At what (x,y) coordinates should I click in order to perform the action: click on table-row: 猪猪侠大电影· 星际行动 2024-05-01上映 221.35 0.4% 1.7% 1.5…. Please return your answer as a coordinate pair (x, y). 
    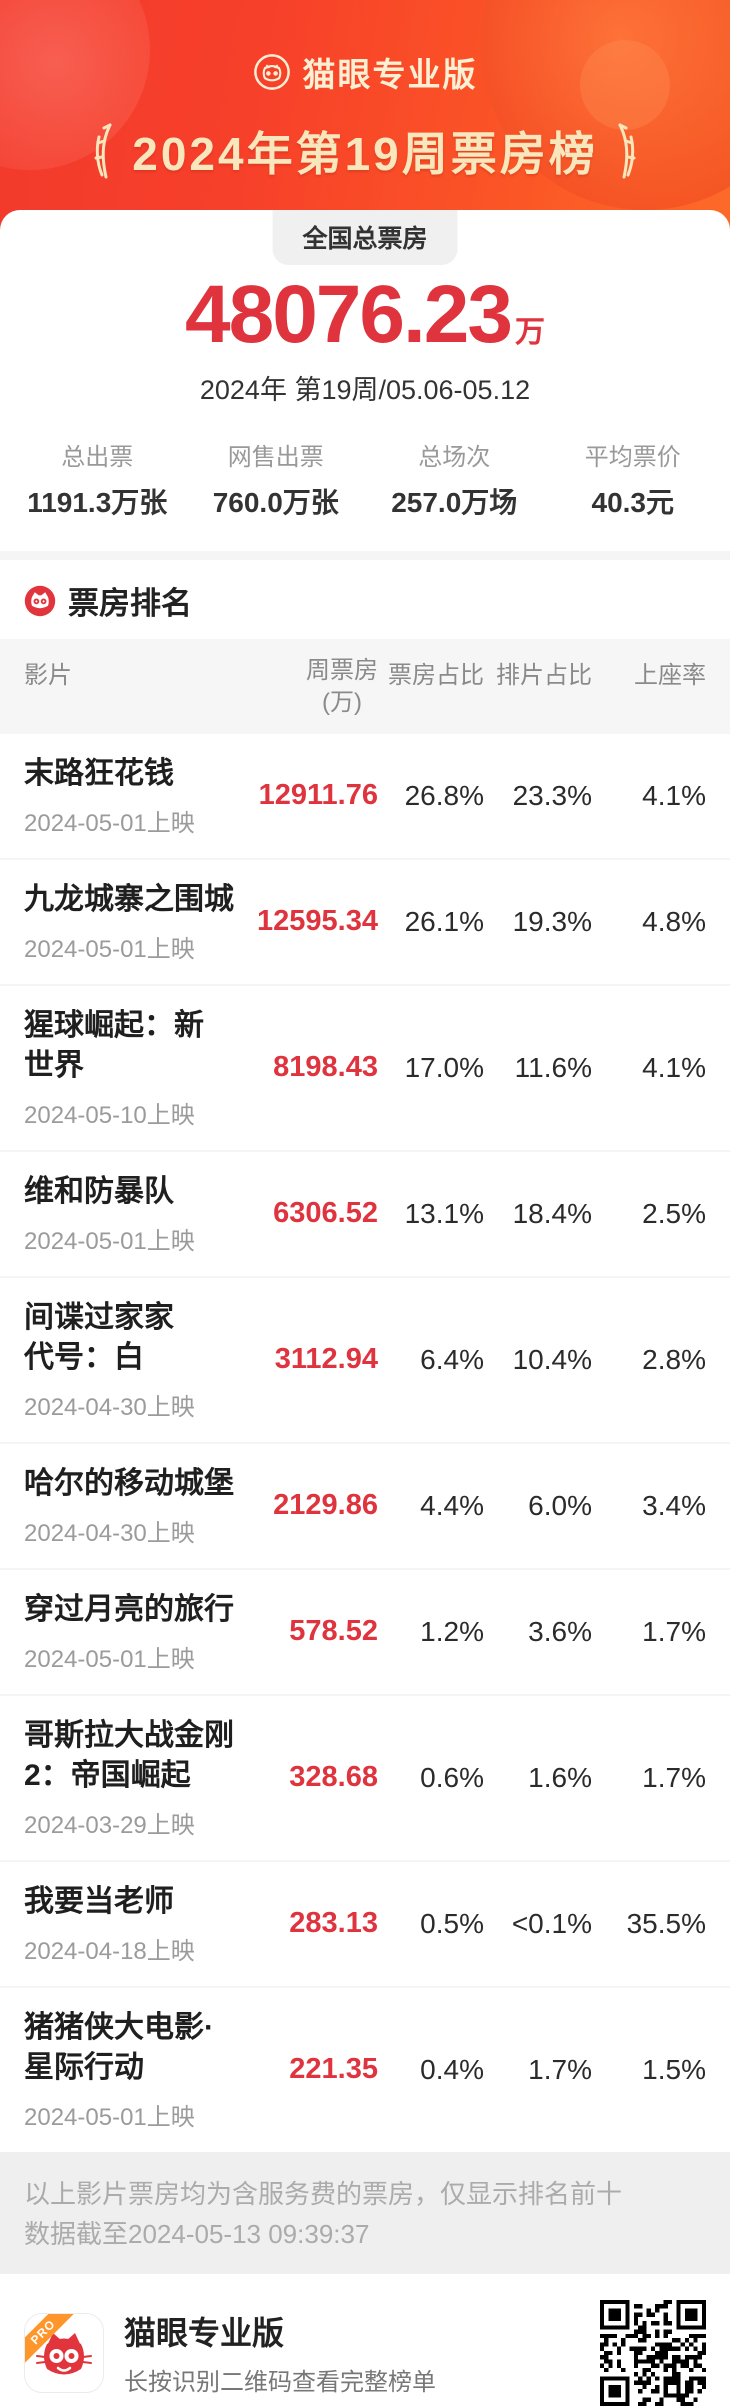
    Looking at the image, I should click on (365, 2070).